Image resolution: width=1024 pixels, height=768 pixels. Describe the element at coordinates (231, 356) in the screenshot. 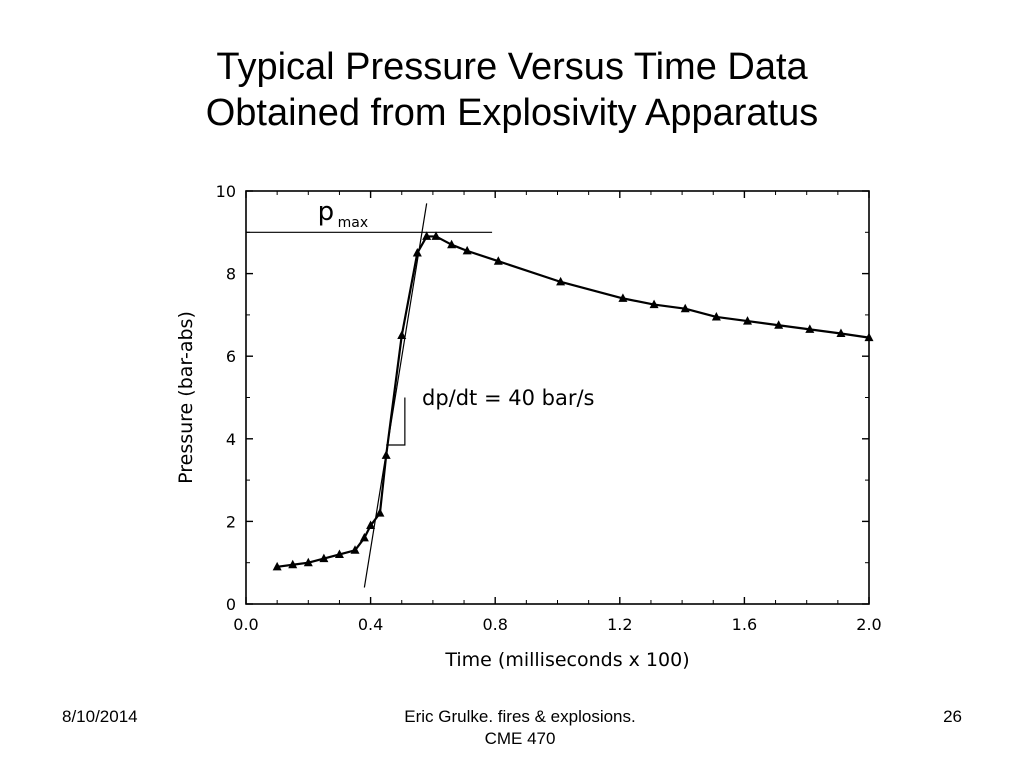

I see `y-tick-label: 6` at that location.